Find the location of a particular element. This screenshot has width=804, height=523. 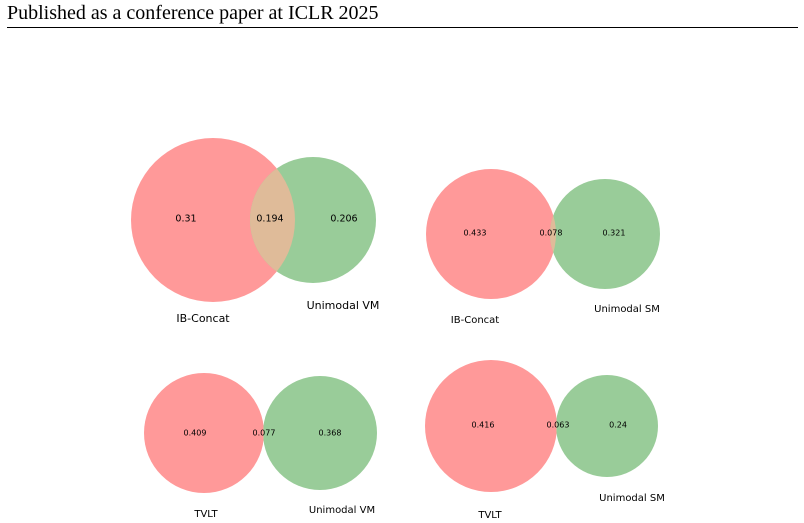

venn-diagram-2: 0.433 0.078 0.321 IB-Concat Unimodal SM is located at coordinates (543, 247).